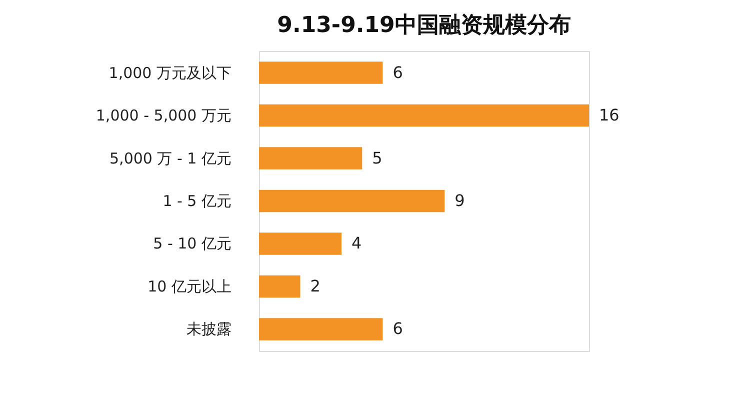  What do you see at coordinates (357, 243) in the screenshot?
I see `data-label: 4` at bounding box center [357, 243].